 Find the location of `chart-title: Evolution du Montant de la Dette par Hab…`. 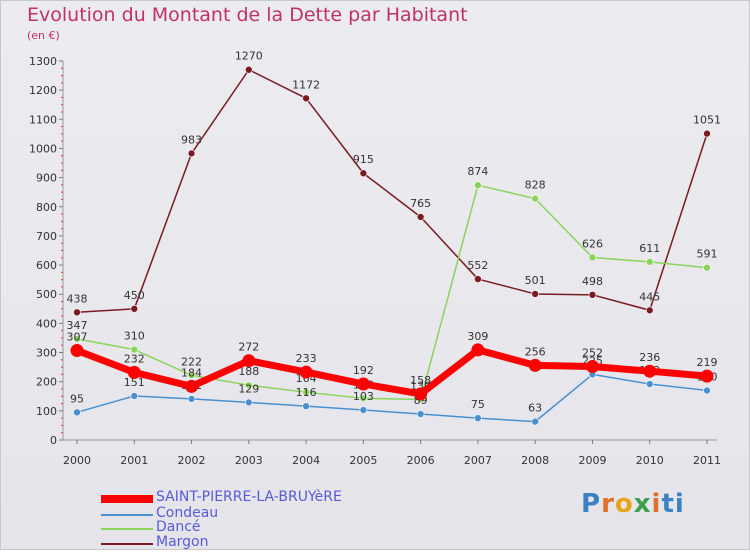

chart-title: Evolution du Montant de la Dette par Hab… is located at coordinates (247, 15).